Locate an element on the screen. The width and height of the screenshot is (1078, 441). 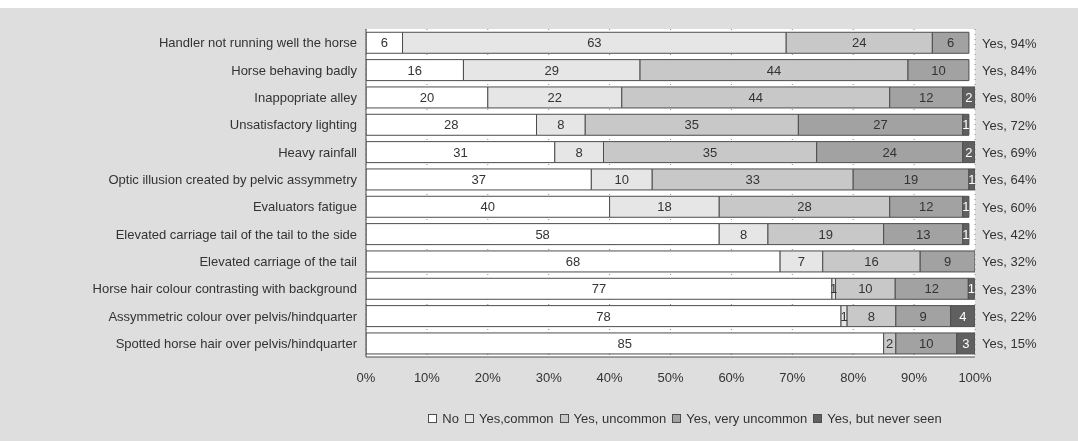
data-label: 27 is located at coordinates (880, 125).